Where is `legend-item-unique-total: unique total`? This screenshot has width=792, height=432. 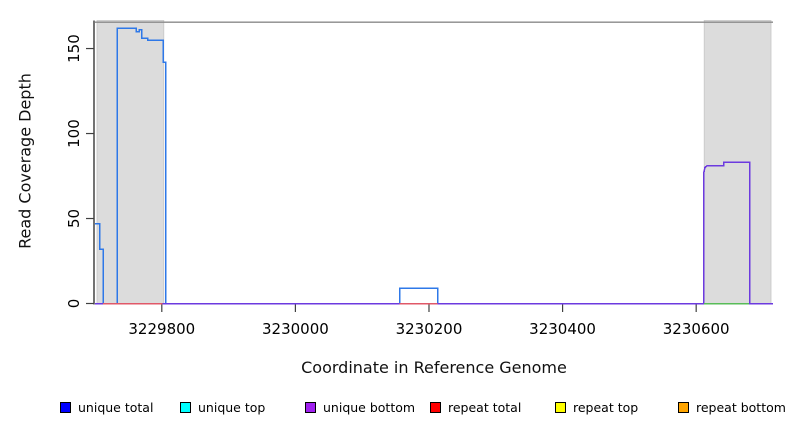 legend-item-unique-total: unique total is located at coordinates (106, 407).